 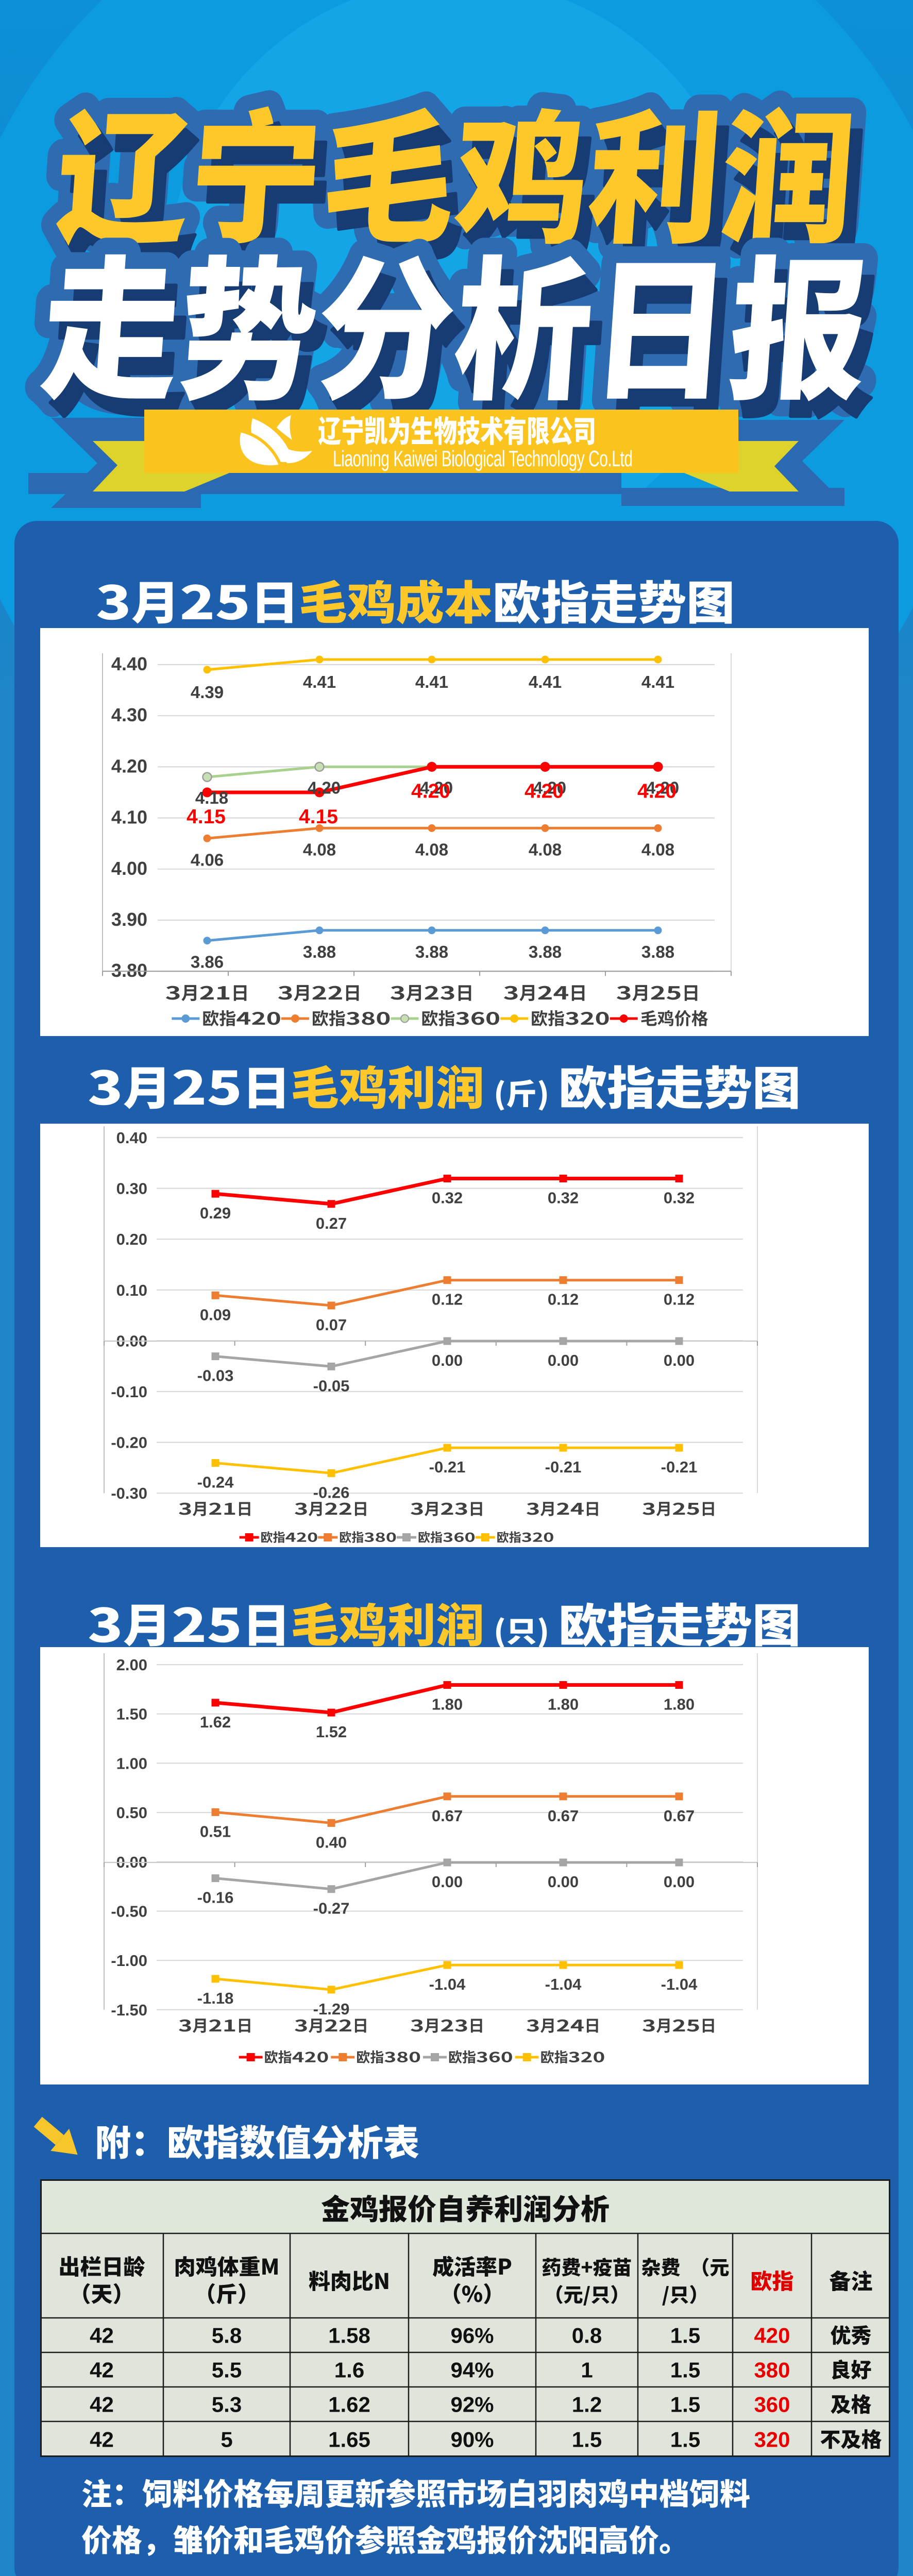 What do you see at coordinates (215, 1315) in the screenshot?
I see `svg-text: 0.09` at bounding box center [215, 1315].